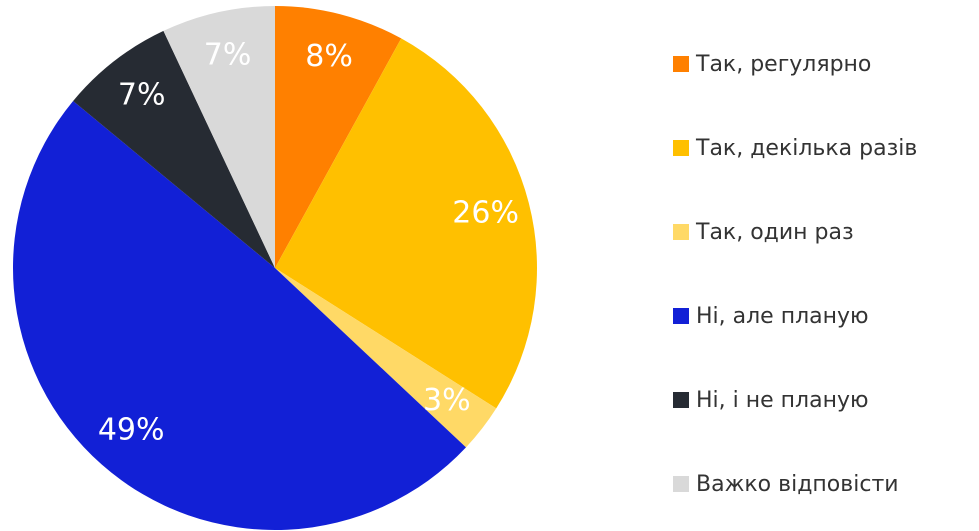  Describe the element at coordinates (782, 400) in the screenshot. I see `legend-label: Ні, і не планую` at that location.